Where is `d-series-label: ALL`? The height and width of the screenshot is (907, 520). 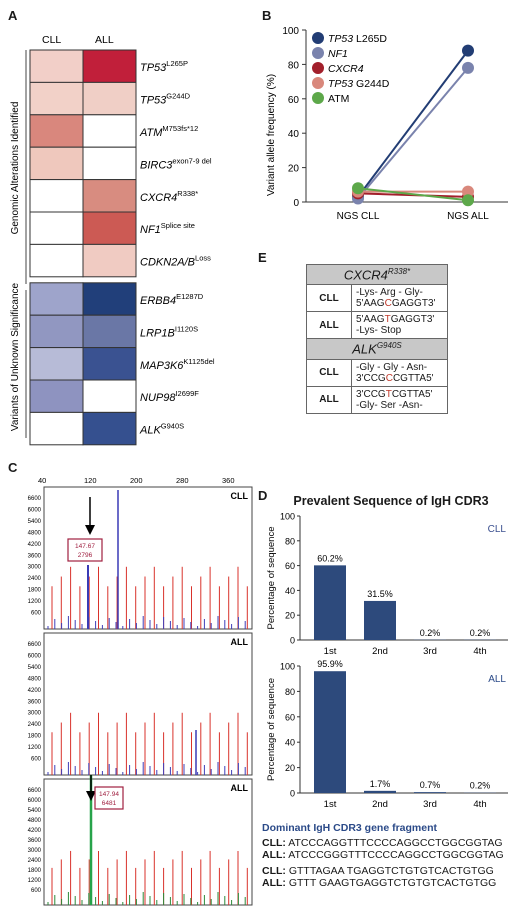 d-series-label: ALL is located at coordinates (497, 679).